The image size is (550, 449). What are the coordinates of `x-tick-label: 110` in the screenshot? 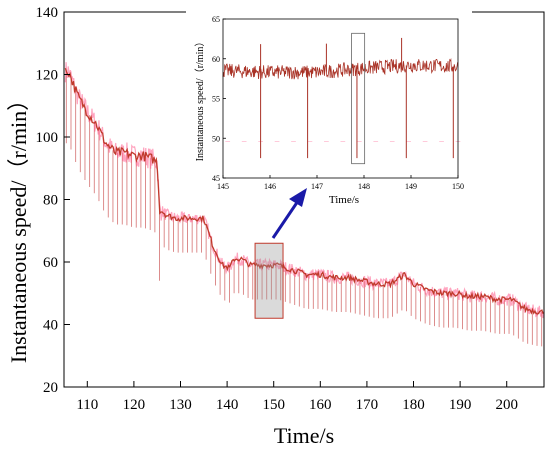 It's located at (87, 405).